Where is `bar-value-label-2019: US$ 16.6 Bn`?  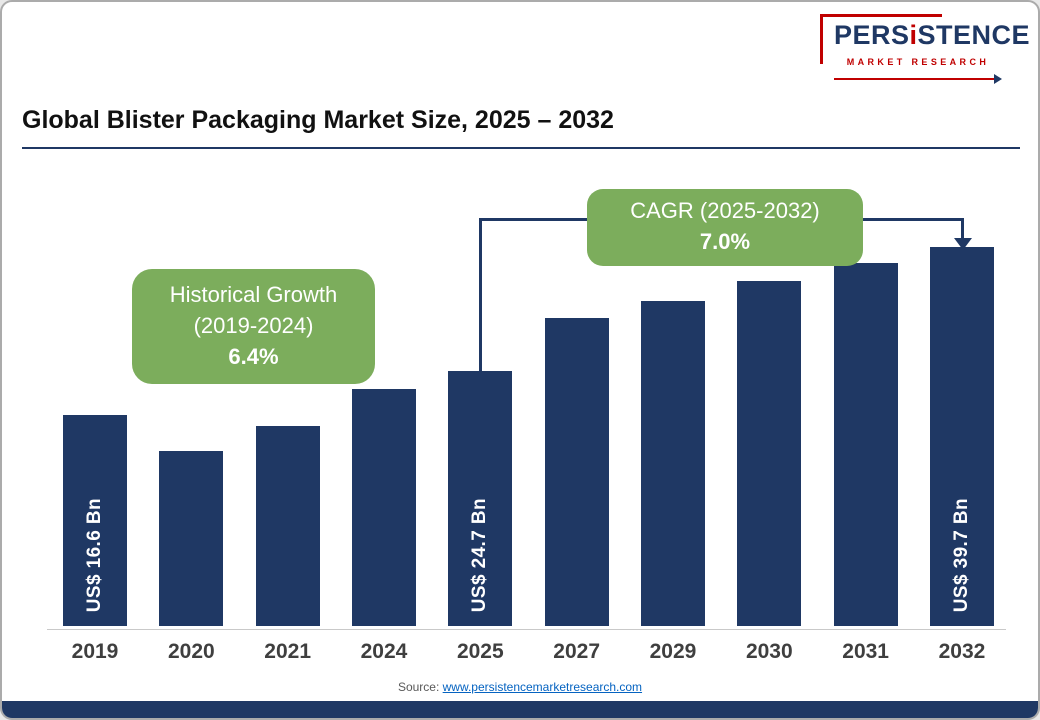 bar-value-label-2019: US$ 16.6 Bn is located at coordinates (94, 554).